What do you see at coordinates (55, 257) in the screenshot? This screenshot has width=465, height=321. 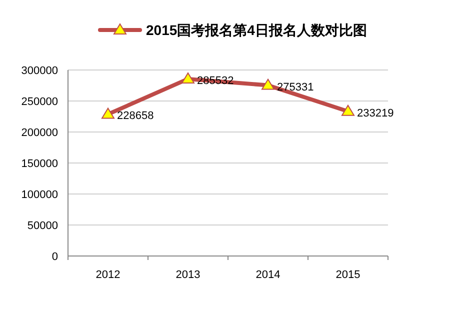 I see `y-tick-label: 0` at bounding box center [55, 257].